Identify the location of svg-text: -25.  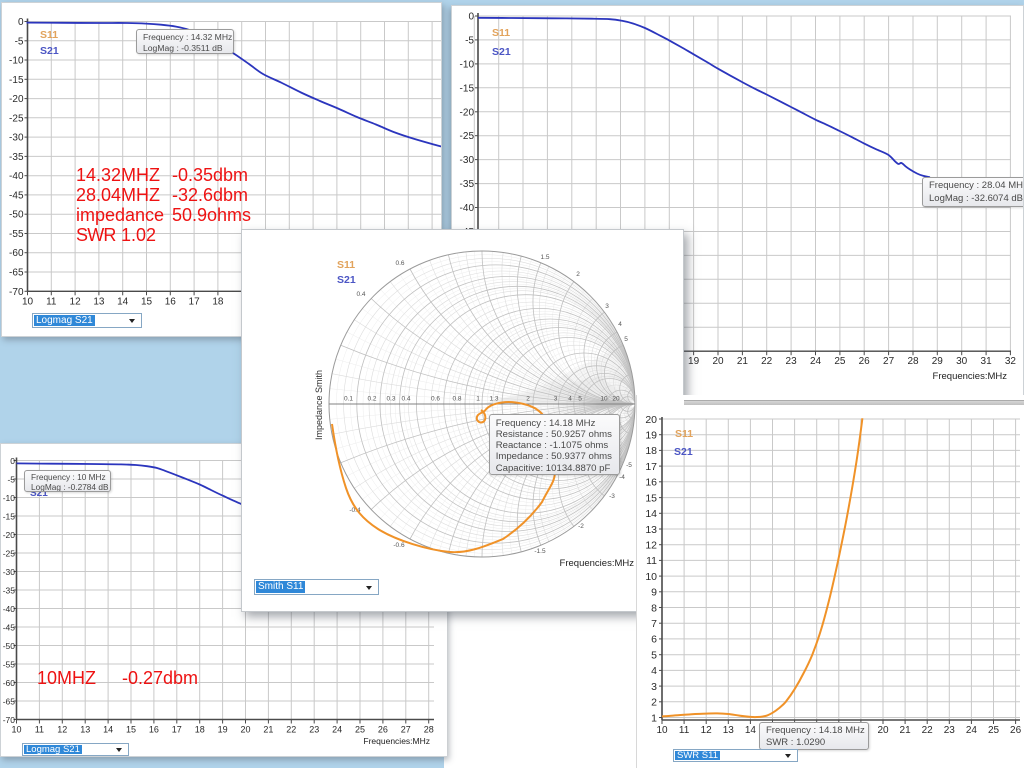
(16, 118).